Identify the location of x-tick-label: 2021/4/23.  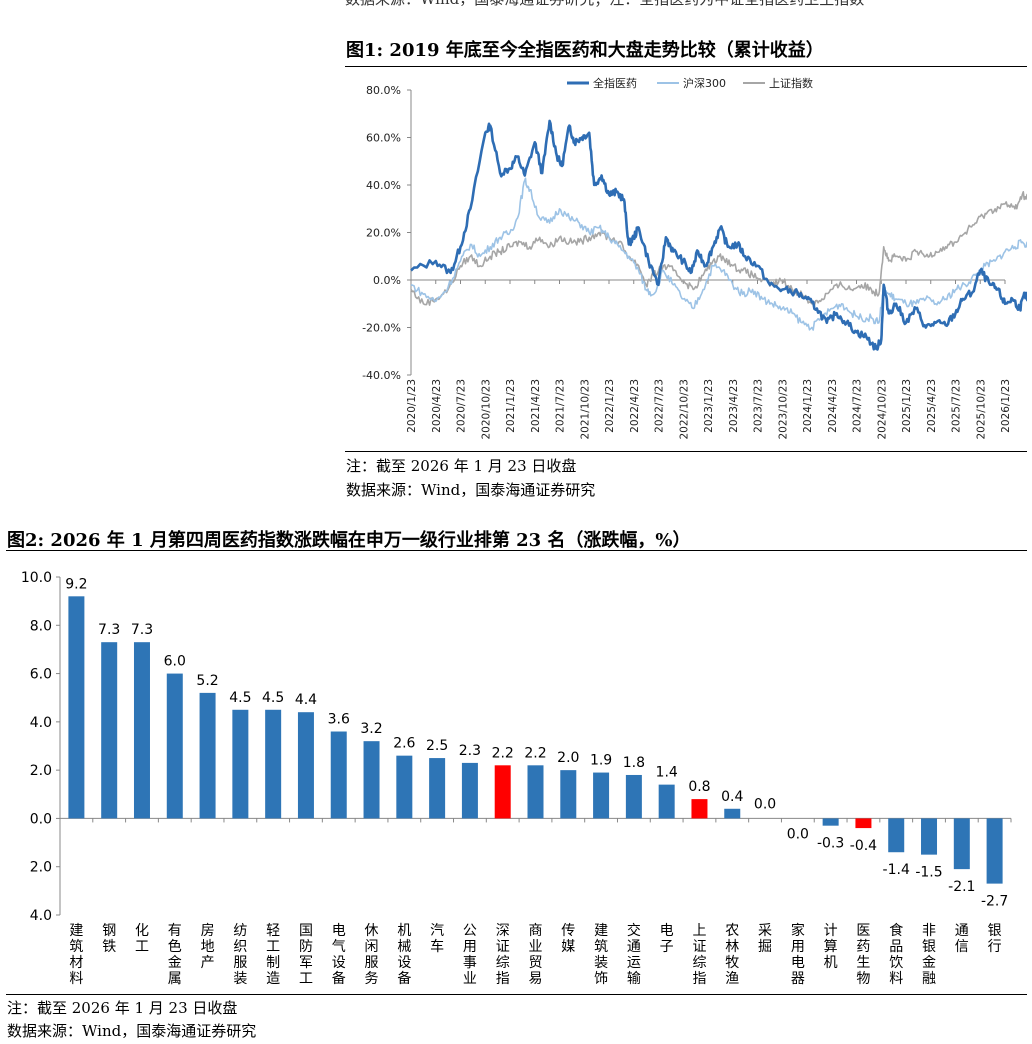
(536, 406).